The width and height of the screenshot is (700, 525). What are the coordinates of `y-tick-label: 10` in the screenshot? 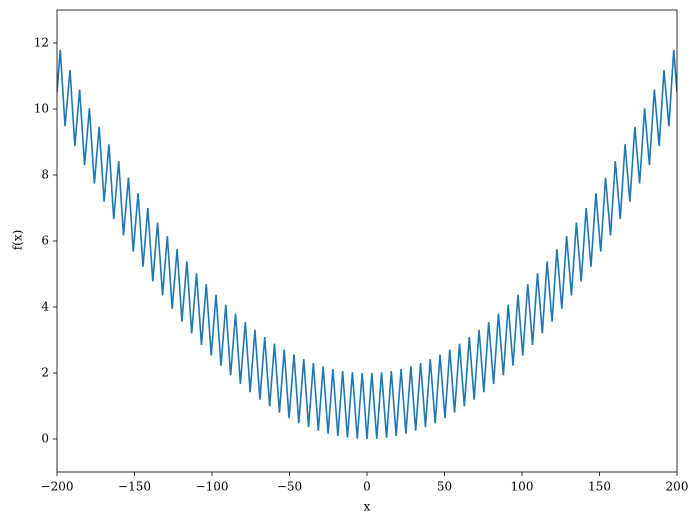 It's located at (41, 109).